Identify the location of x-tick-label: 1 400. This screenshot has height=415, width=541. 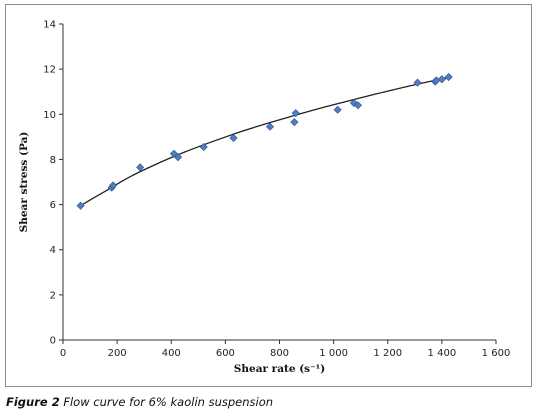
(442, 353).